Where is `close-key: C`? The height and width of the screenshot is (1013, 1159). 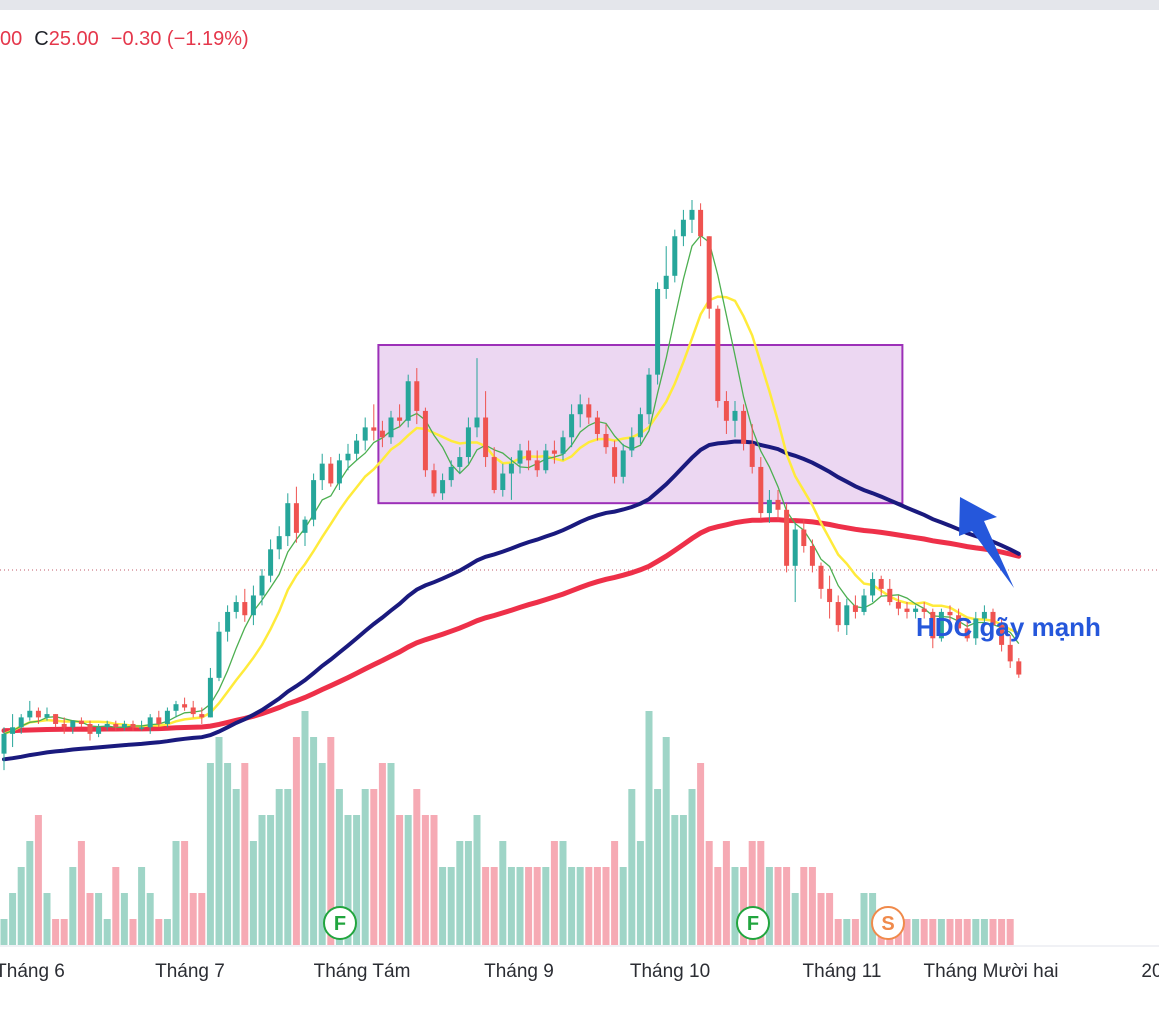 close-key: C is located at coordinates (41, 39).